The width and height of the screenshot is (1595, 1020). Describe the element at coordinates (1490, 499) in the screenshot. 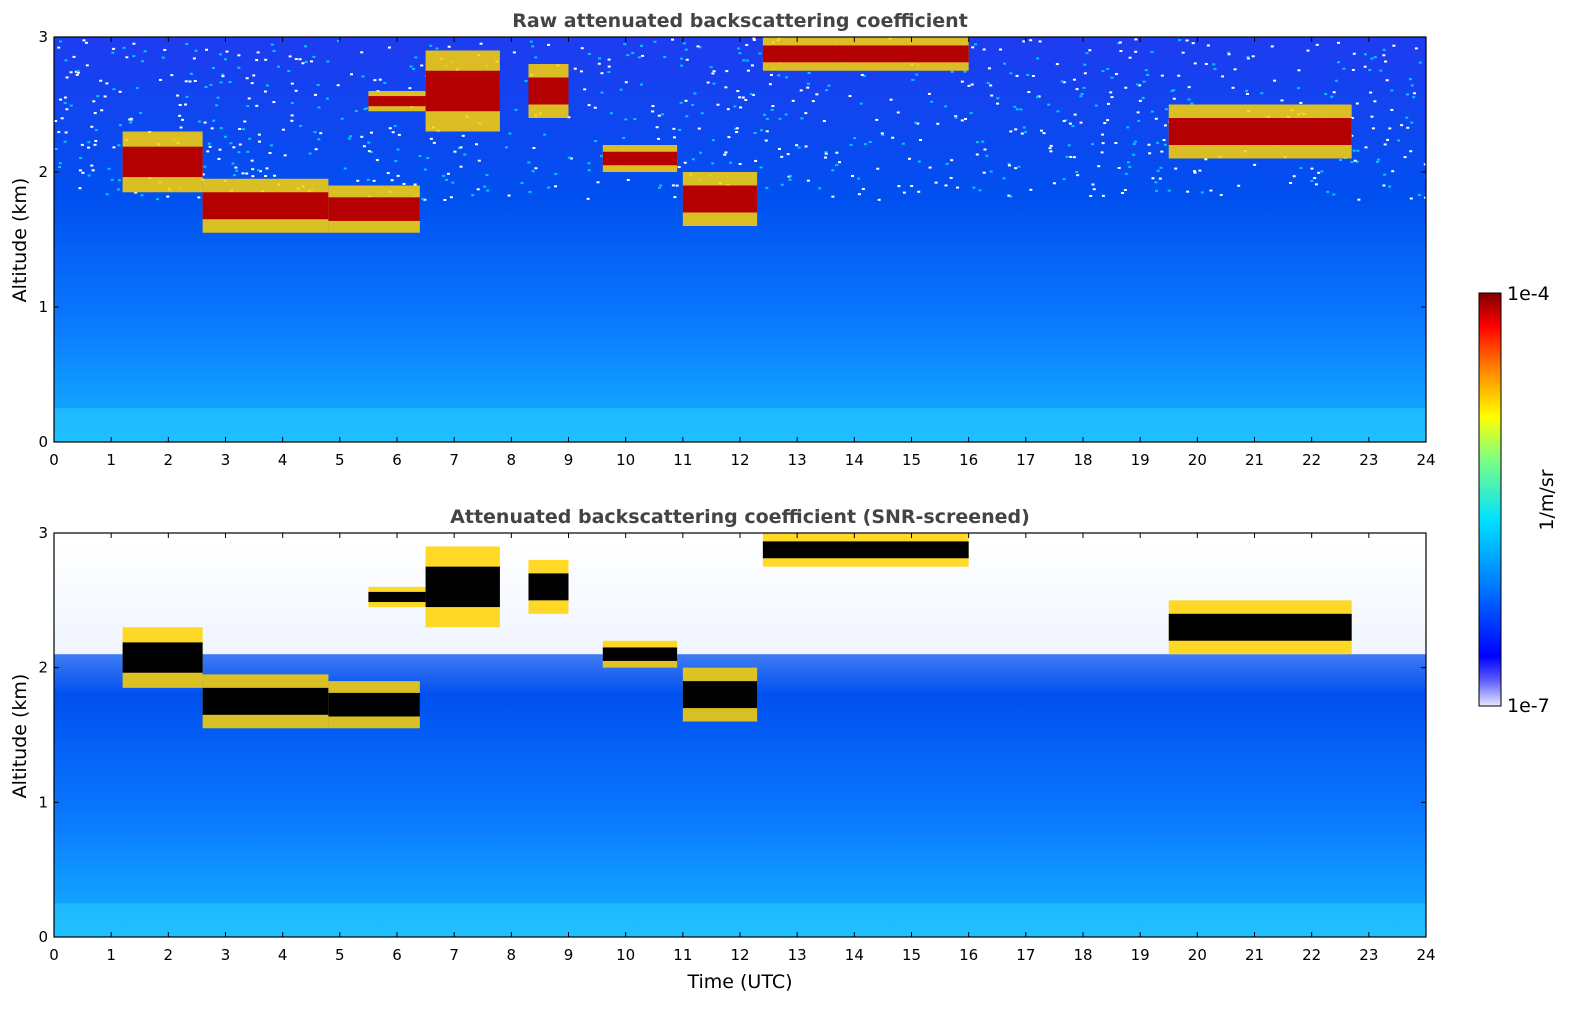

I see `colorbar-gradient` at that location.